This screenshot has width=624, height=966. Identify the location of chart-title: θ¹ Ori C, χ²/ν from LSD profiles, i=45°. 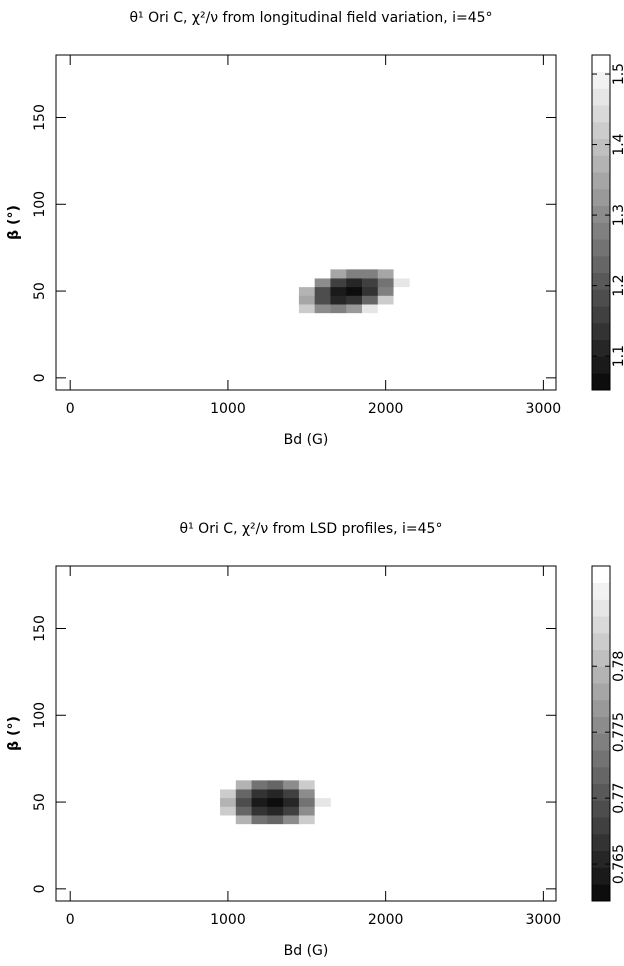
(311, 529).